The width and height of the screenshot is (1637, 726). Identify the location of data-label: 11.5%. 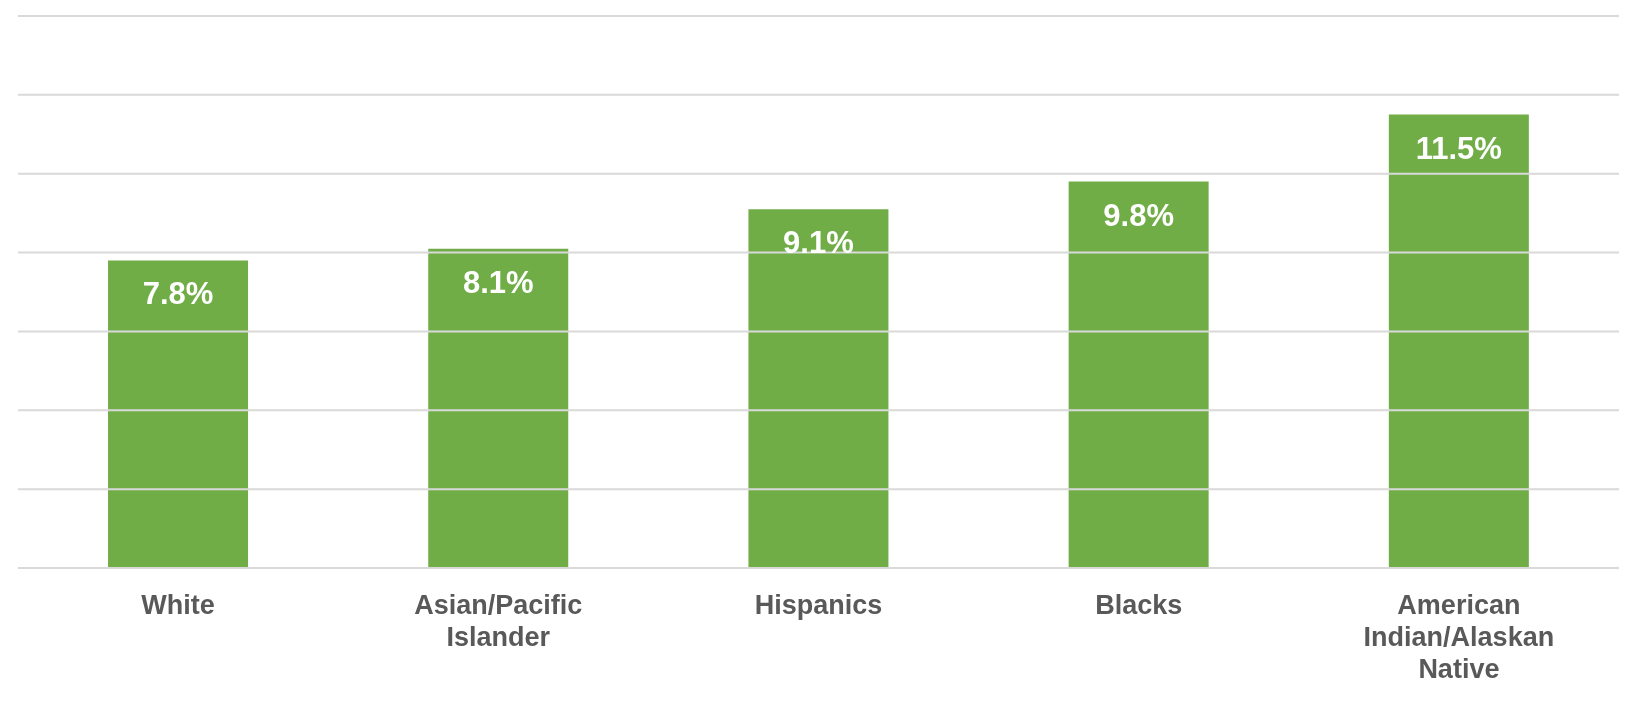
(1458, 148).